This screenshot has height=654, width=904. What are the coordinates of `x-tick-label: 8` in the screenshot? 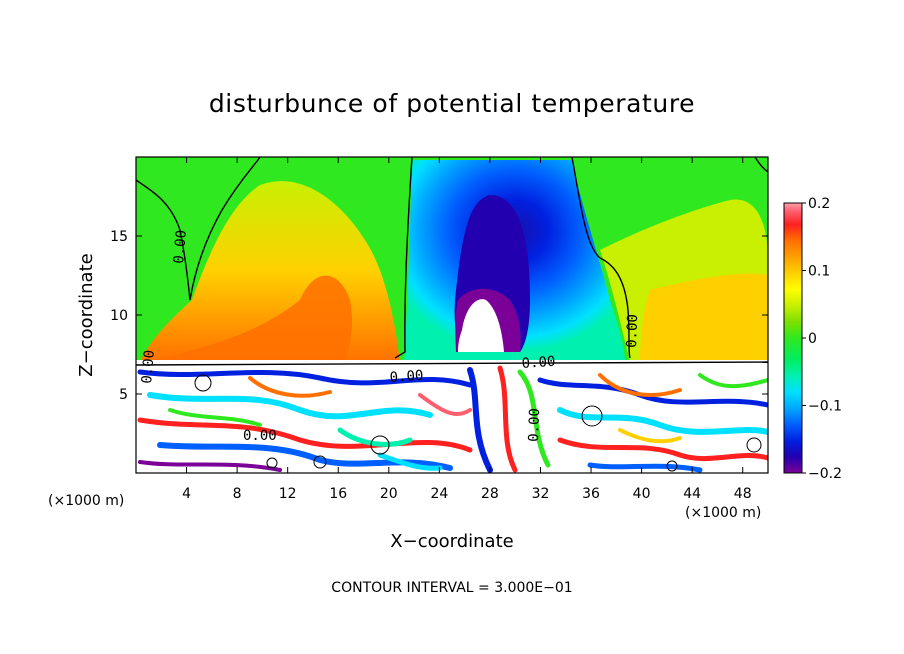 It's located at (237, 494).